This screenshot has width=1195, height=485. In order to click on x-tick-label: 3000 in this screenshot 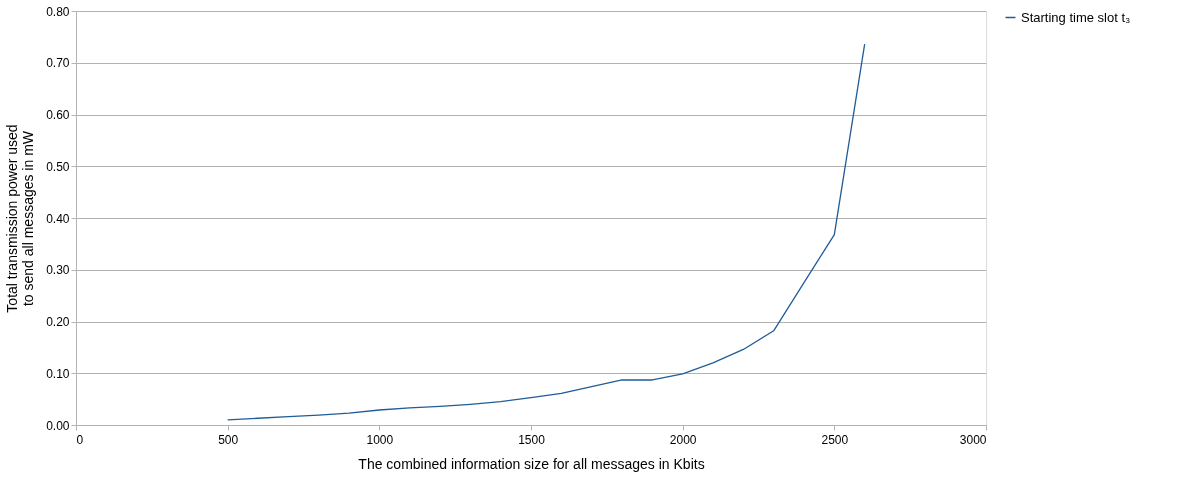, I will do `click(973, 439)`.